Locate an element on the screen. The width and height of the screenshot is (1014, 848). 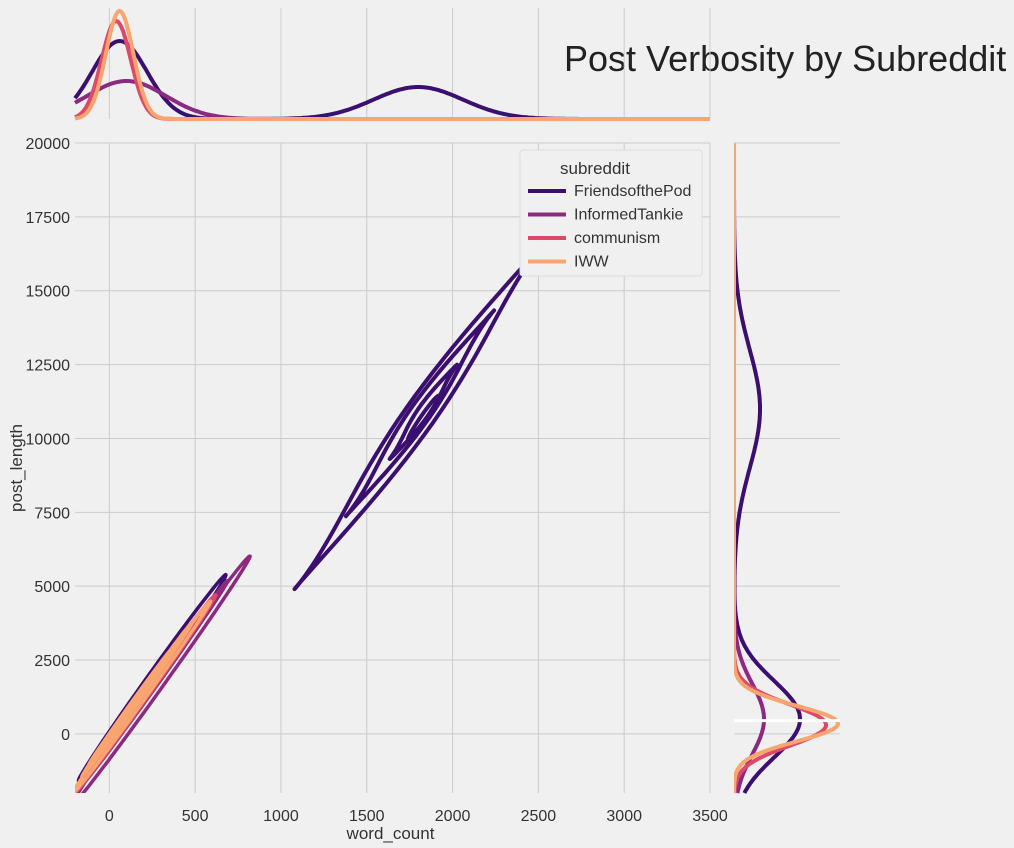
x-tick-label: 1000 is located at coordinates (281, 816).